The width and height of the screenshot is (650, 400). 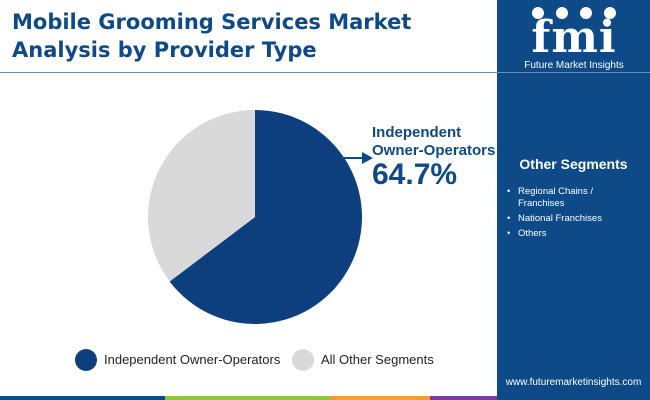 I want to click on callout-label: Independent Owner-Operators, so click(x=433, y=142).